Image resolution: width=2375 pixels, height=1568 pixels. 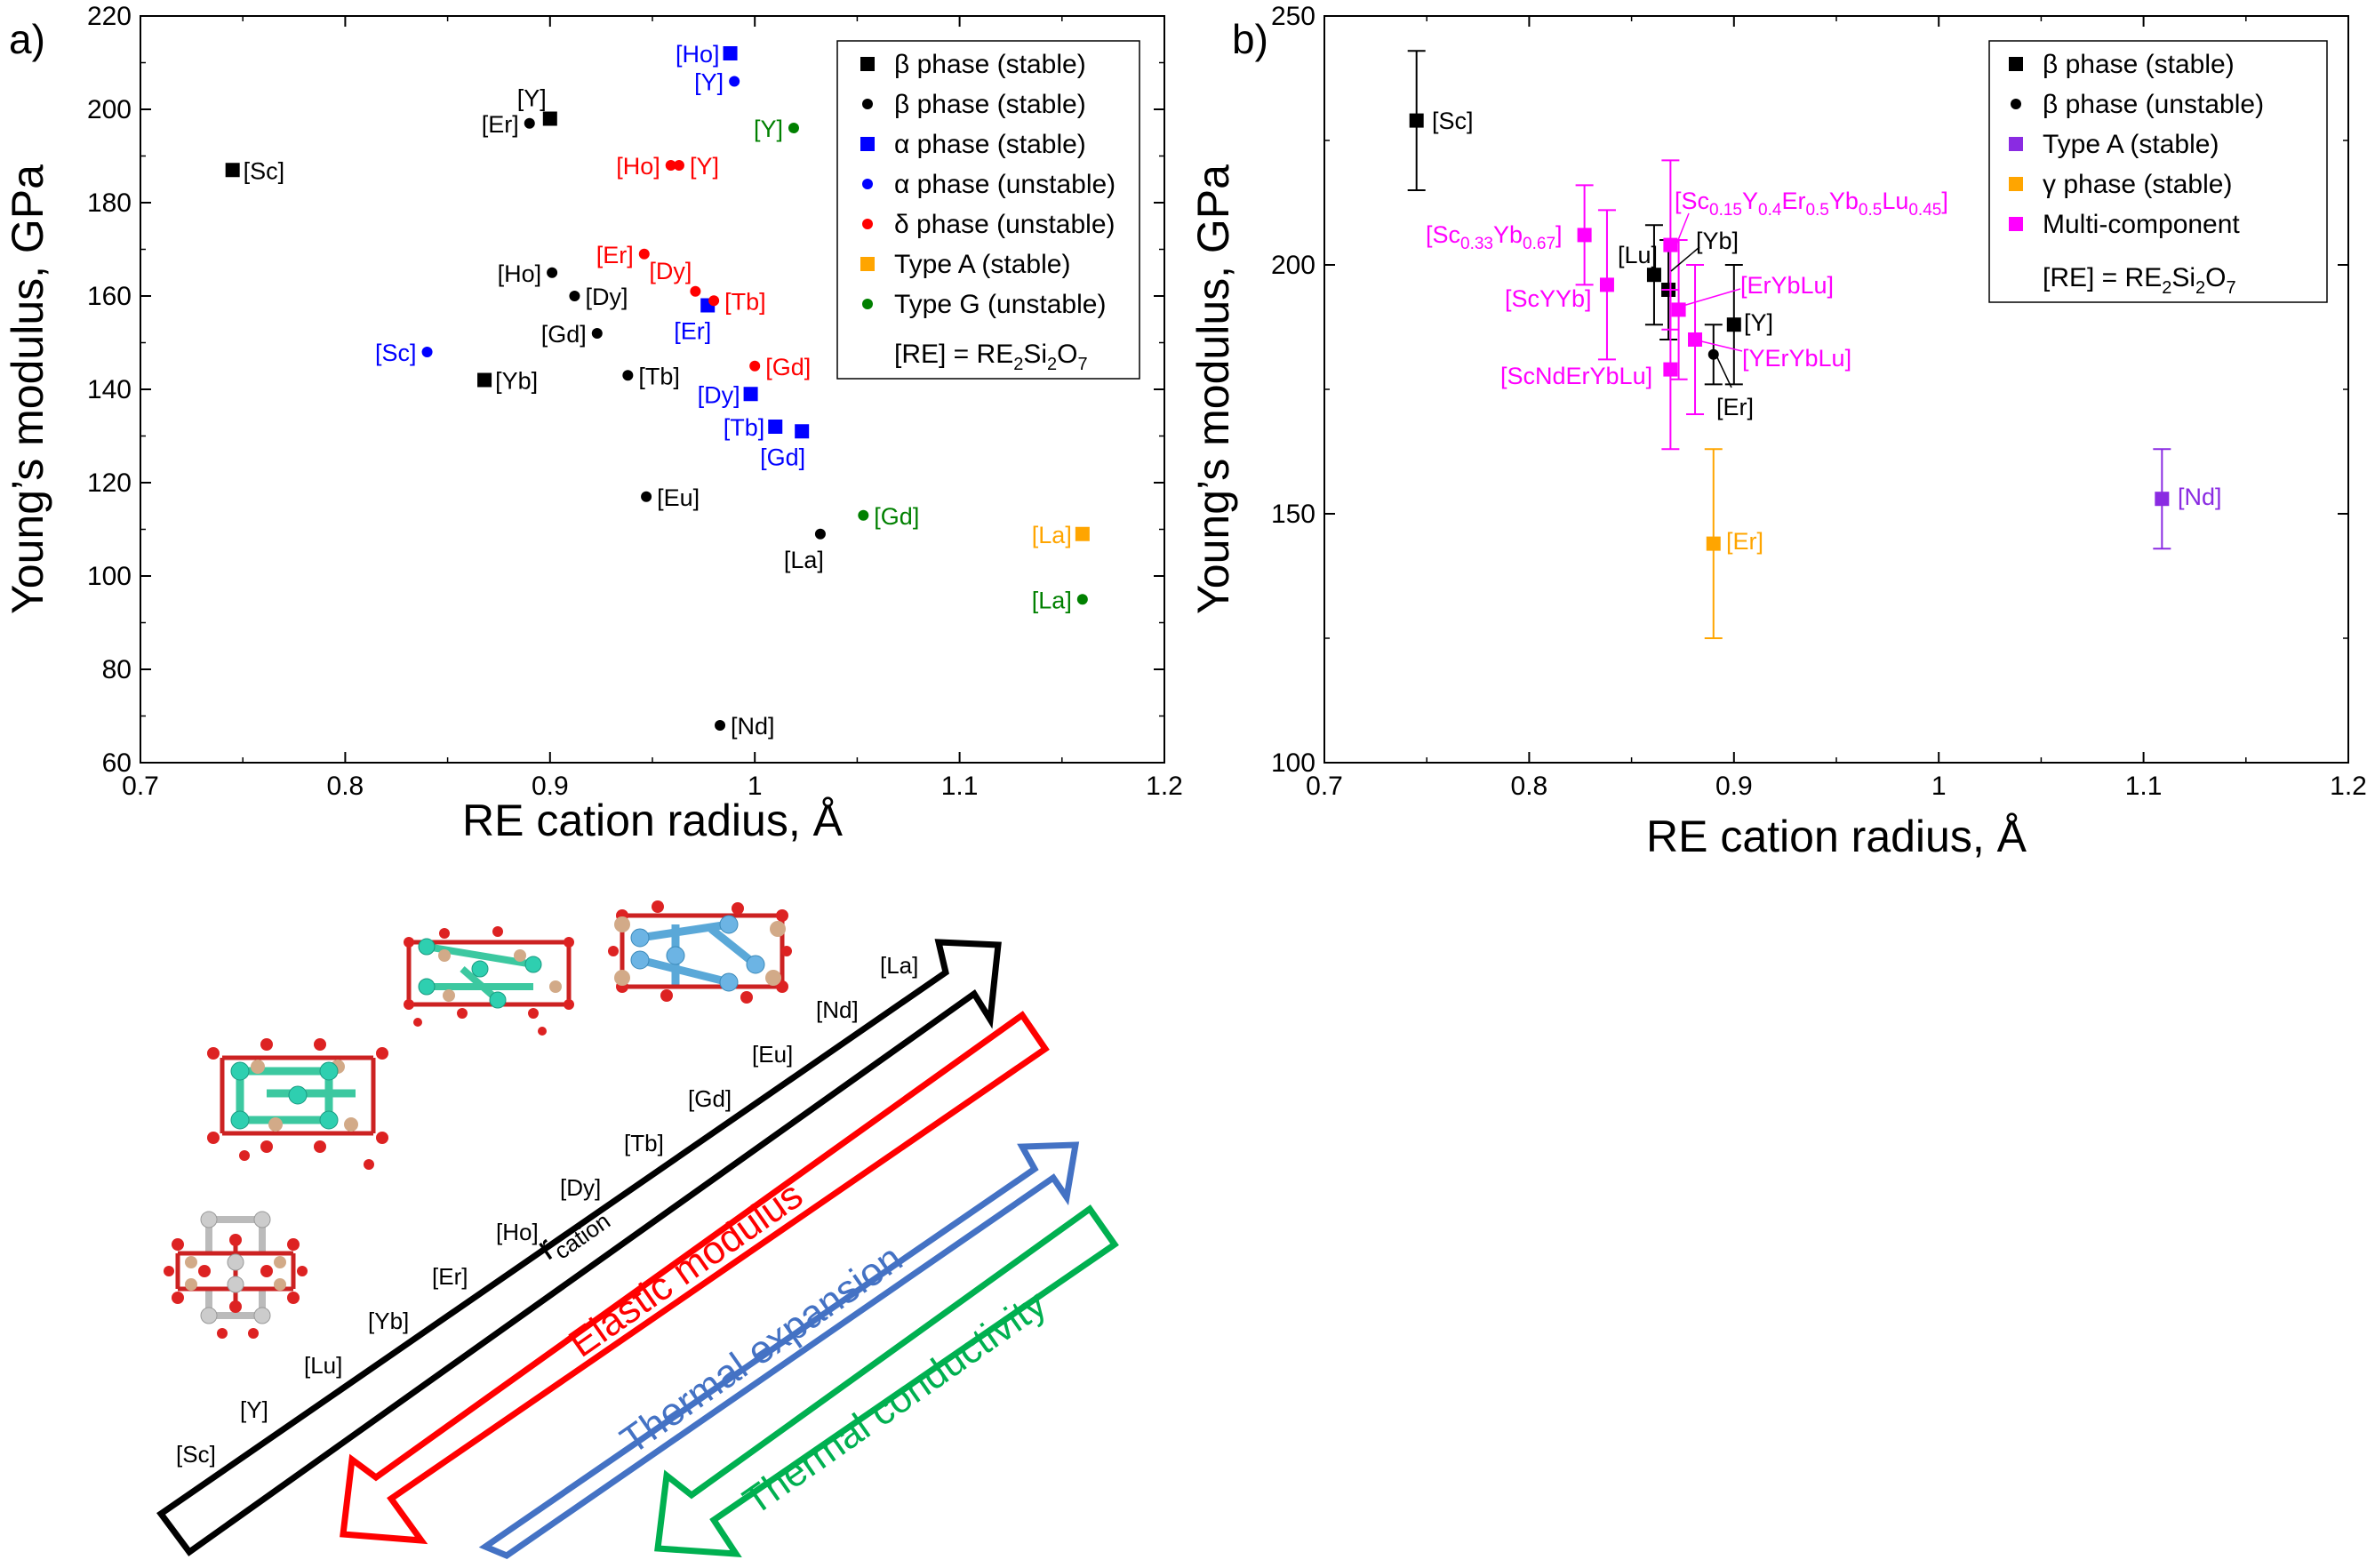 What do you see at coordinates (196, 1454) in the screenshot?
I see `schematic-series-label: [Sc]` at bounding box center [196, 1454].